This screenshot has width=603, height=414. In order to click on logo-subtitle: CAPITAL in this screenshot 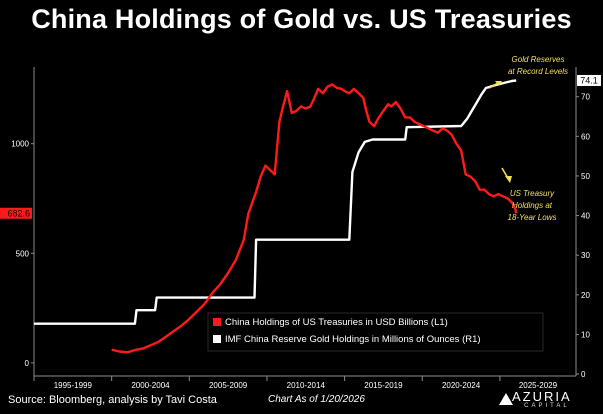, I will do `click(547, 406)`.